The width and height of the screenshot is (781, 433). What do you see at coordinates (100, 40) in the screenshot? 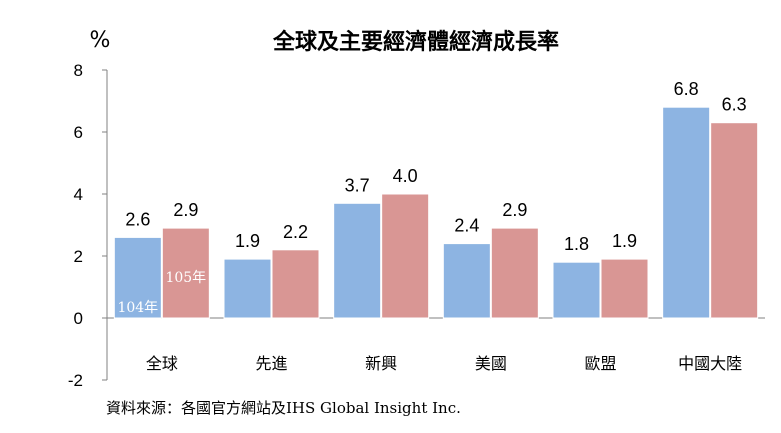
I see `y-axis-unit: %` at bounding box center [100, 40].